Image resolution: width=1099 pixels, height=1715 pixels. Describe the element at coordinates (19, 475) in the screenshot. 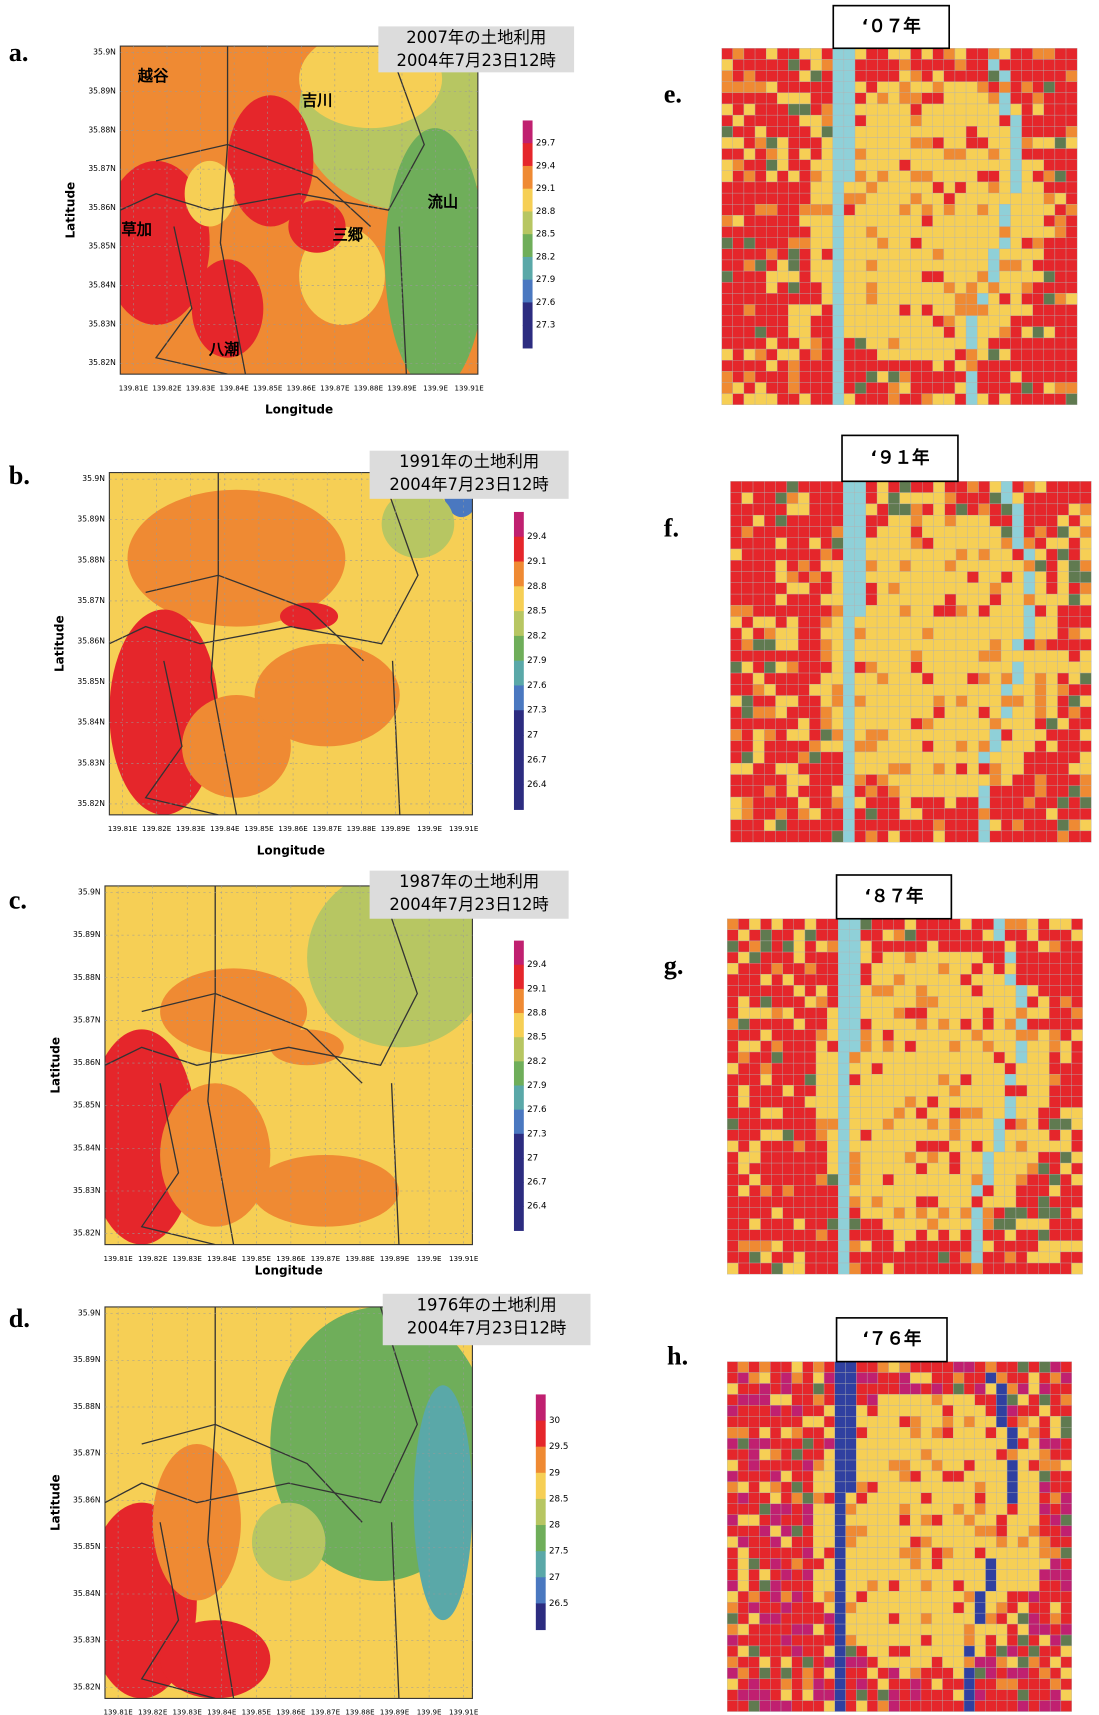

I see `panel-label: b.` at that location.